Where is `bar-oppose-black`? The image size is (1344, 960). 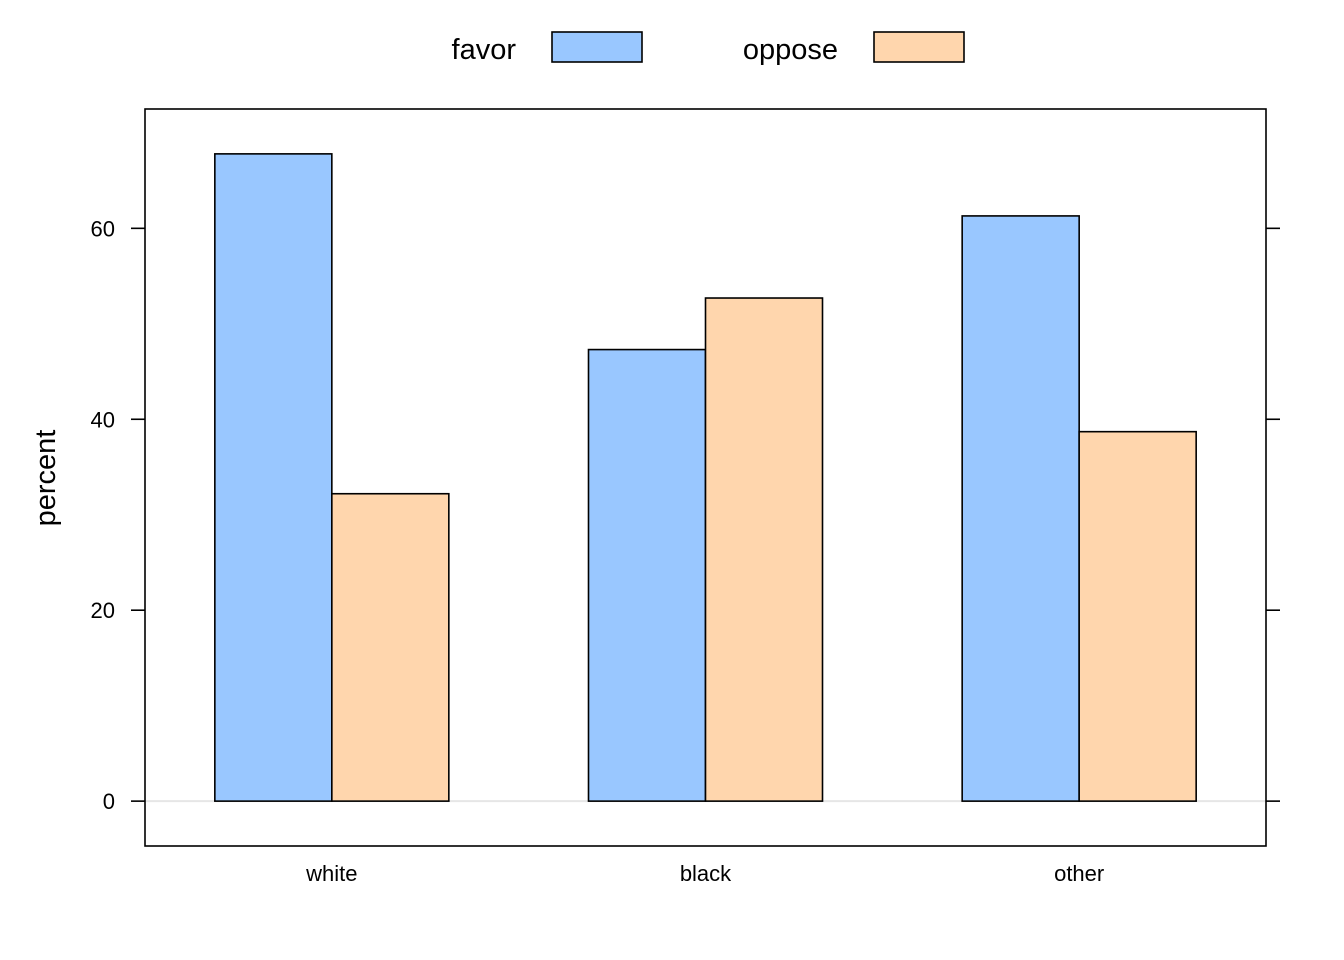 bar-oppose-black is located at coordinates (764, 549).